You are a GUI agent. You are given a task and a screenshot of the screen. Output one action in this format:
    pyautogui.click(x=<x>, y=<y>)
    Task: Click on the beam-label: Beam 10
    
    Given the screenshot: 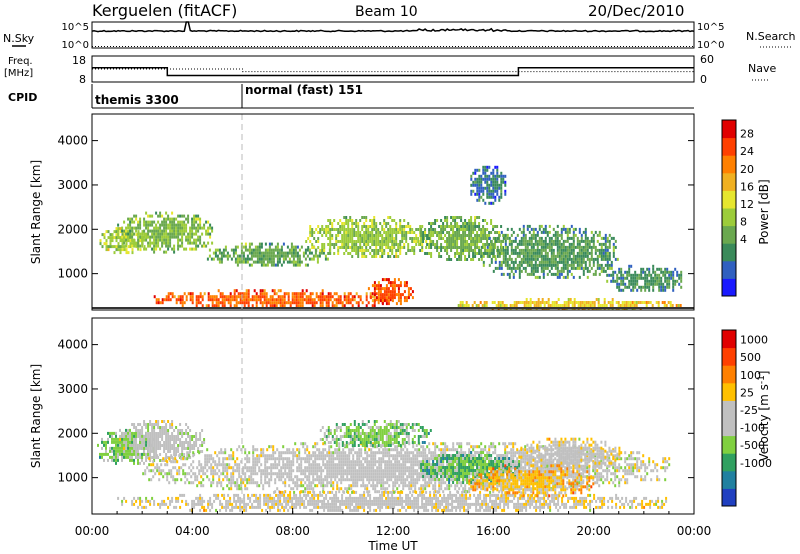 What is the action you would take?
    pyautogui.click(x=386, y=12)
    